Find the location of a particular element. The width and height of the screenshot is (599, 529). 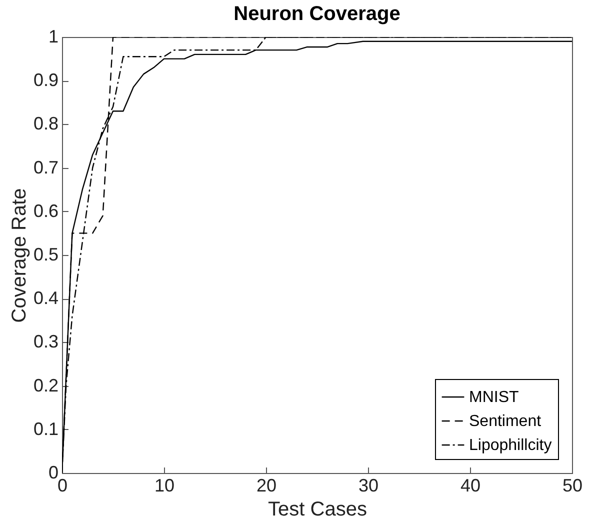

y-tick-label: 0.6 is located at coordinates (45, 210).